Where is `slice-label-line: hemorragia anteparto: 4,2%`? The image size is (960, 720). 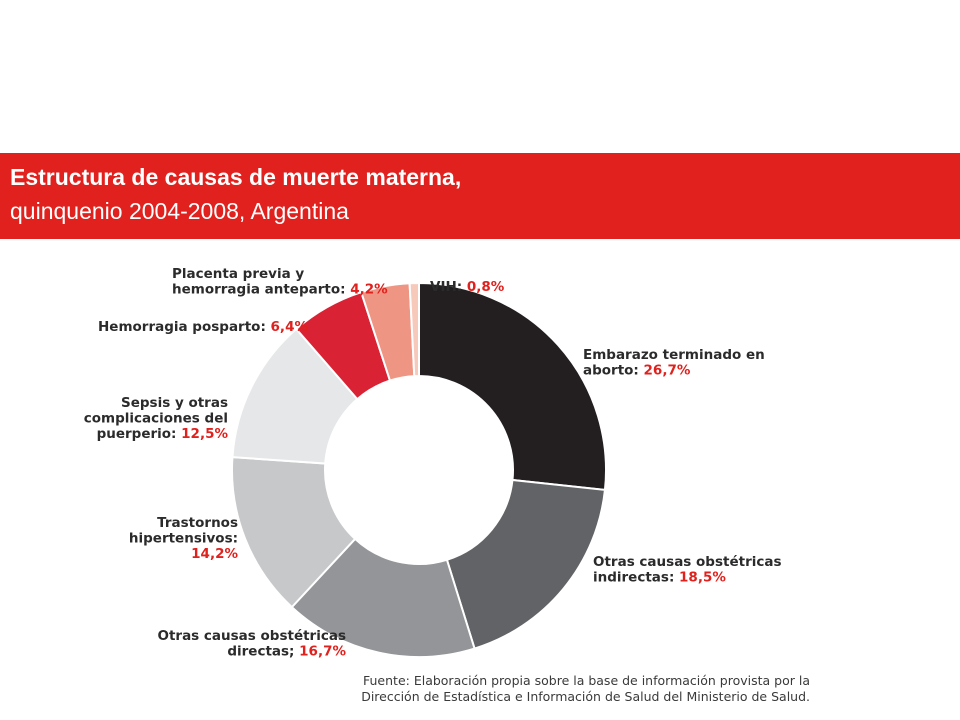 slice-label-line: hemorragia anteparto: 4,2% is located at coordinates (280, 290).